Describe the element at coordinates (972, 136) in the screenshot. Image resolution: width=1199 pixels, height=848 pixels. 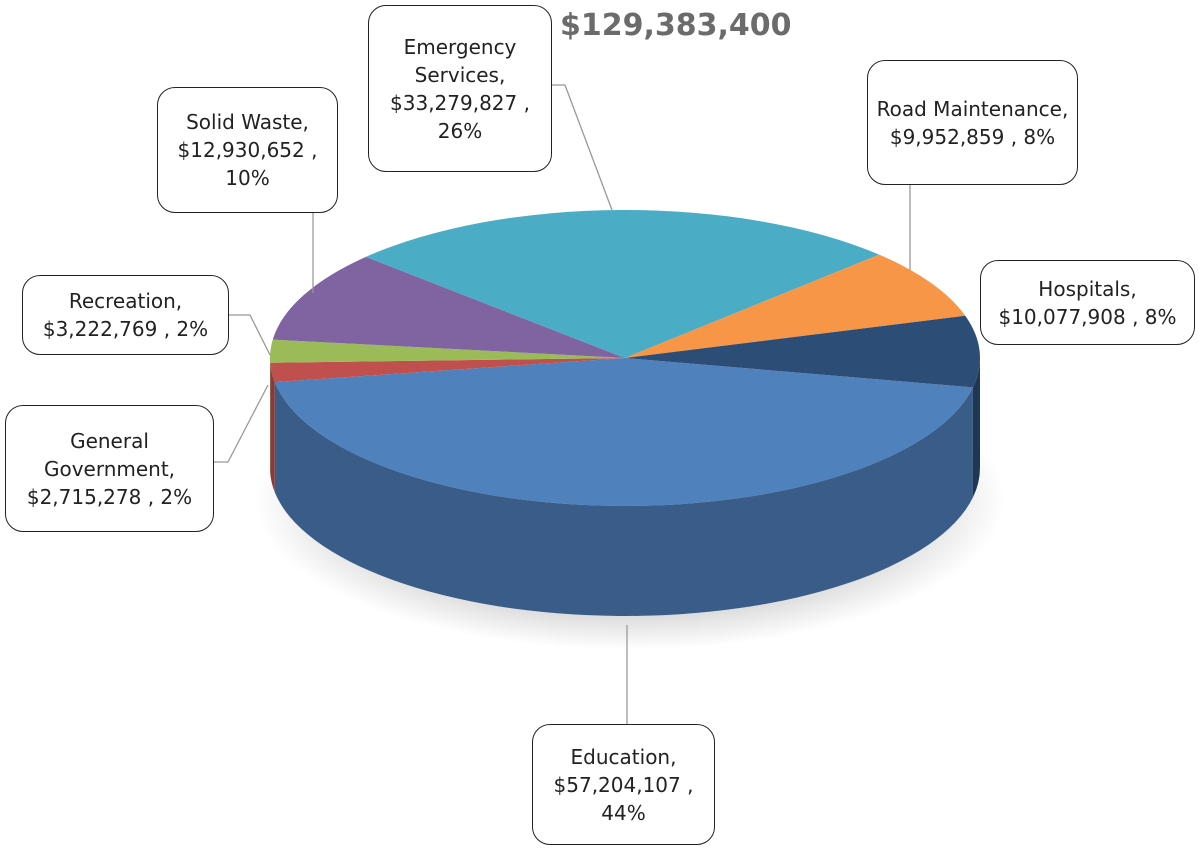
I see `label-value: $9,952,859 , 8%` at that location.